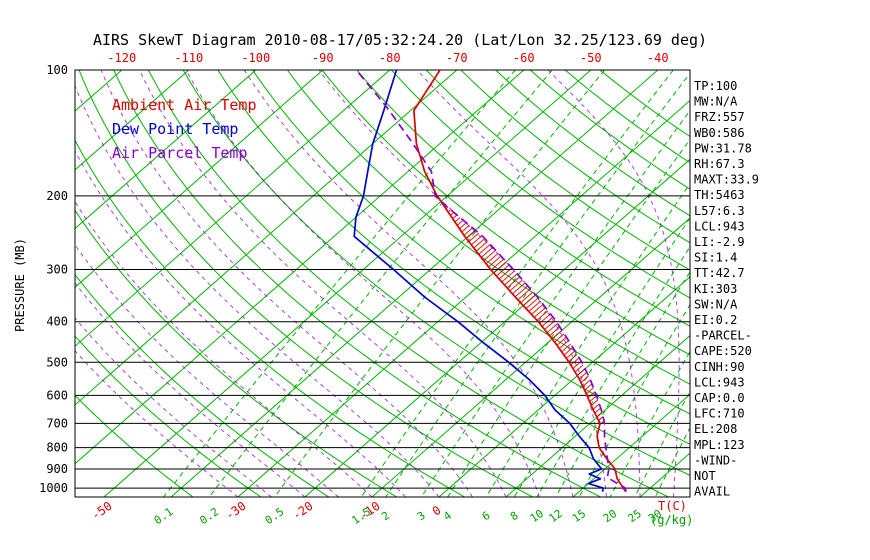  Describe the element at coordinates (591, 58) in the screenshot. I see `top-temp-tick-label: -50` at that location.